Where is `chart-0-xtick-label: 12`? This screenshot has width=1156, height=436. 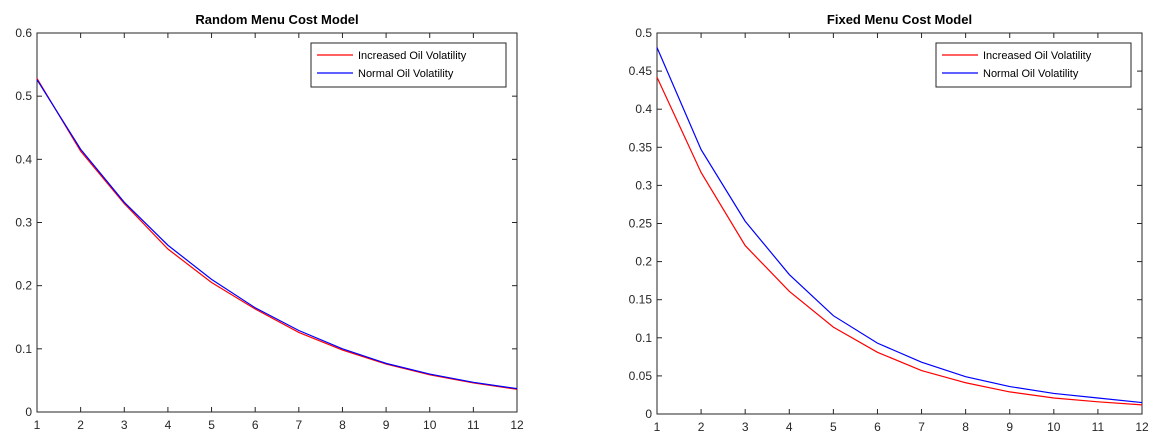
chart-0-xtick-label: 12 is located at coordinates (517, 425).